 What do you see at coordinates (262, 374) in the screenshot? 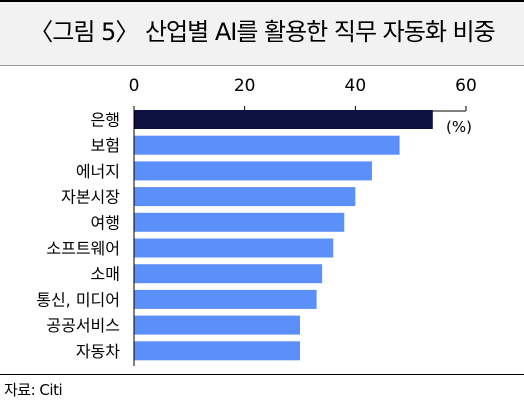
I see `footer-divider` at bounding box center [262, 374].